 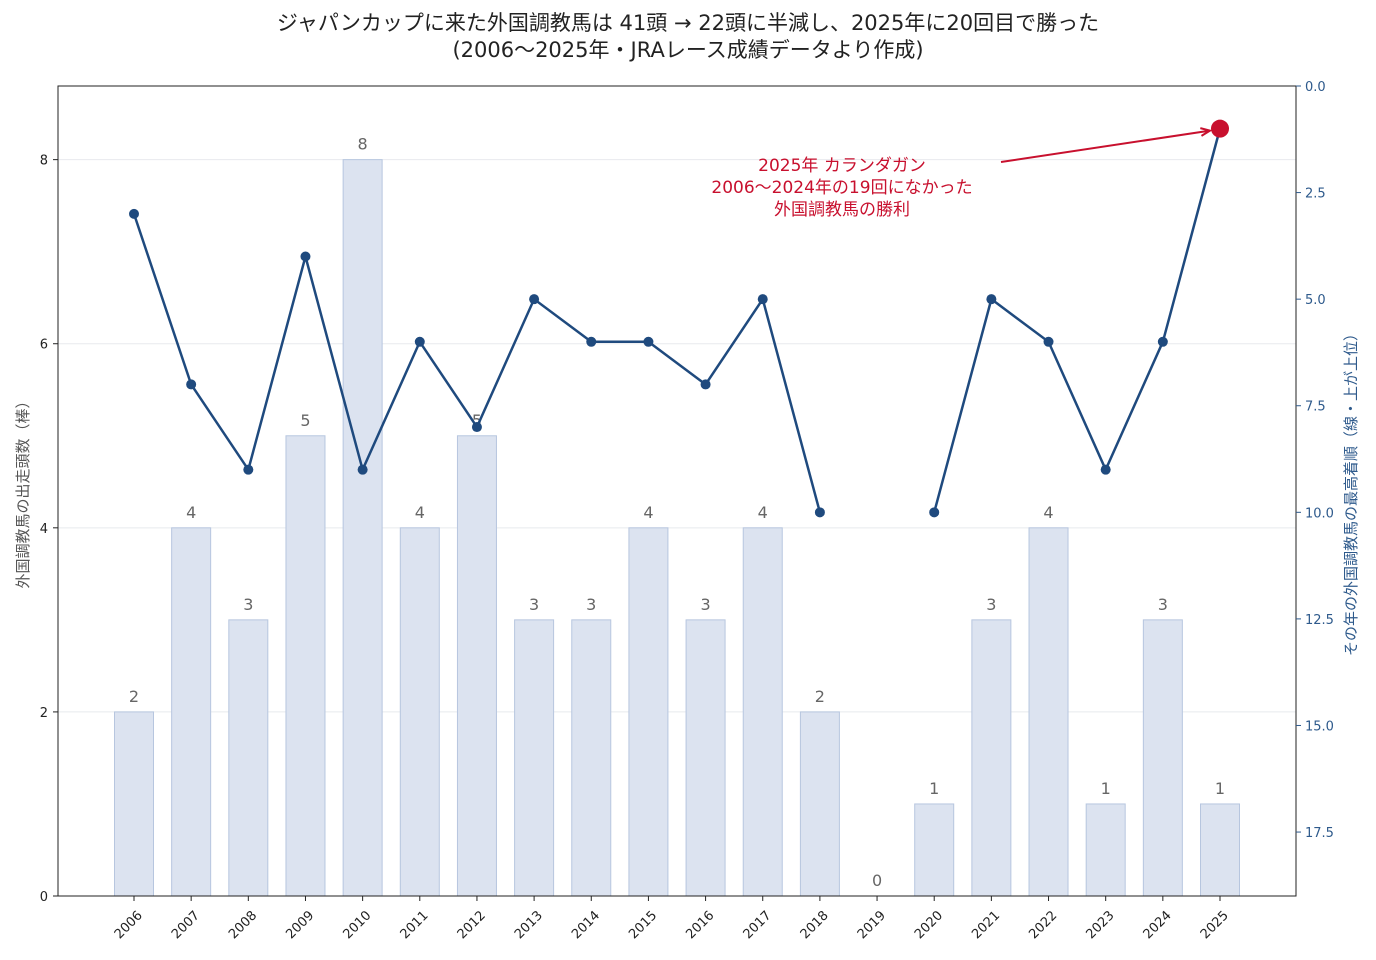 What do you see at coordinates (529, 925) in the screenshot?
I see `x-tick-label: 2013` at bounding box center [529, 925].